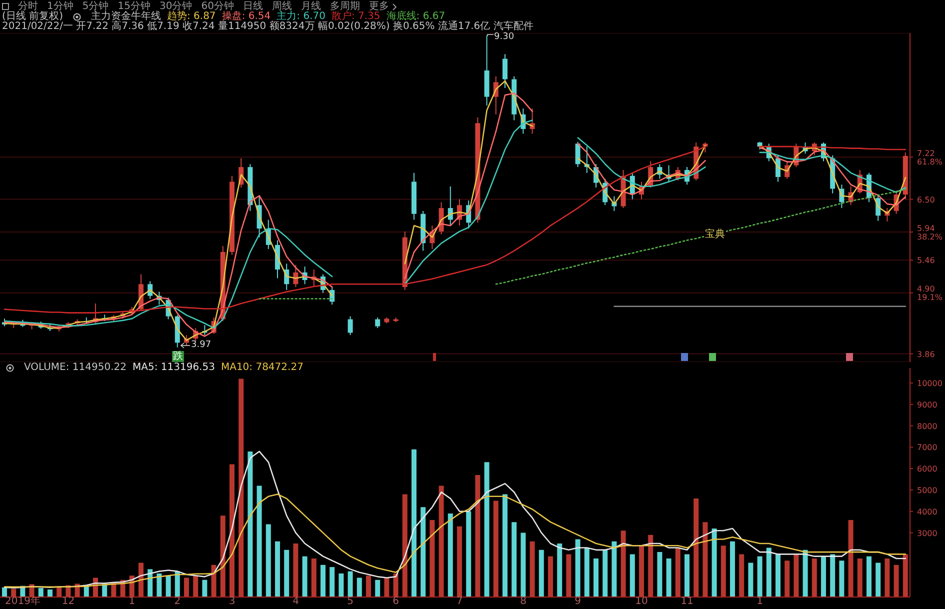 The image size is (945, 609). Describe the element at coordinates (396, 602) in the screenshot. I see `x-tick-label: 6` at that location.